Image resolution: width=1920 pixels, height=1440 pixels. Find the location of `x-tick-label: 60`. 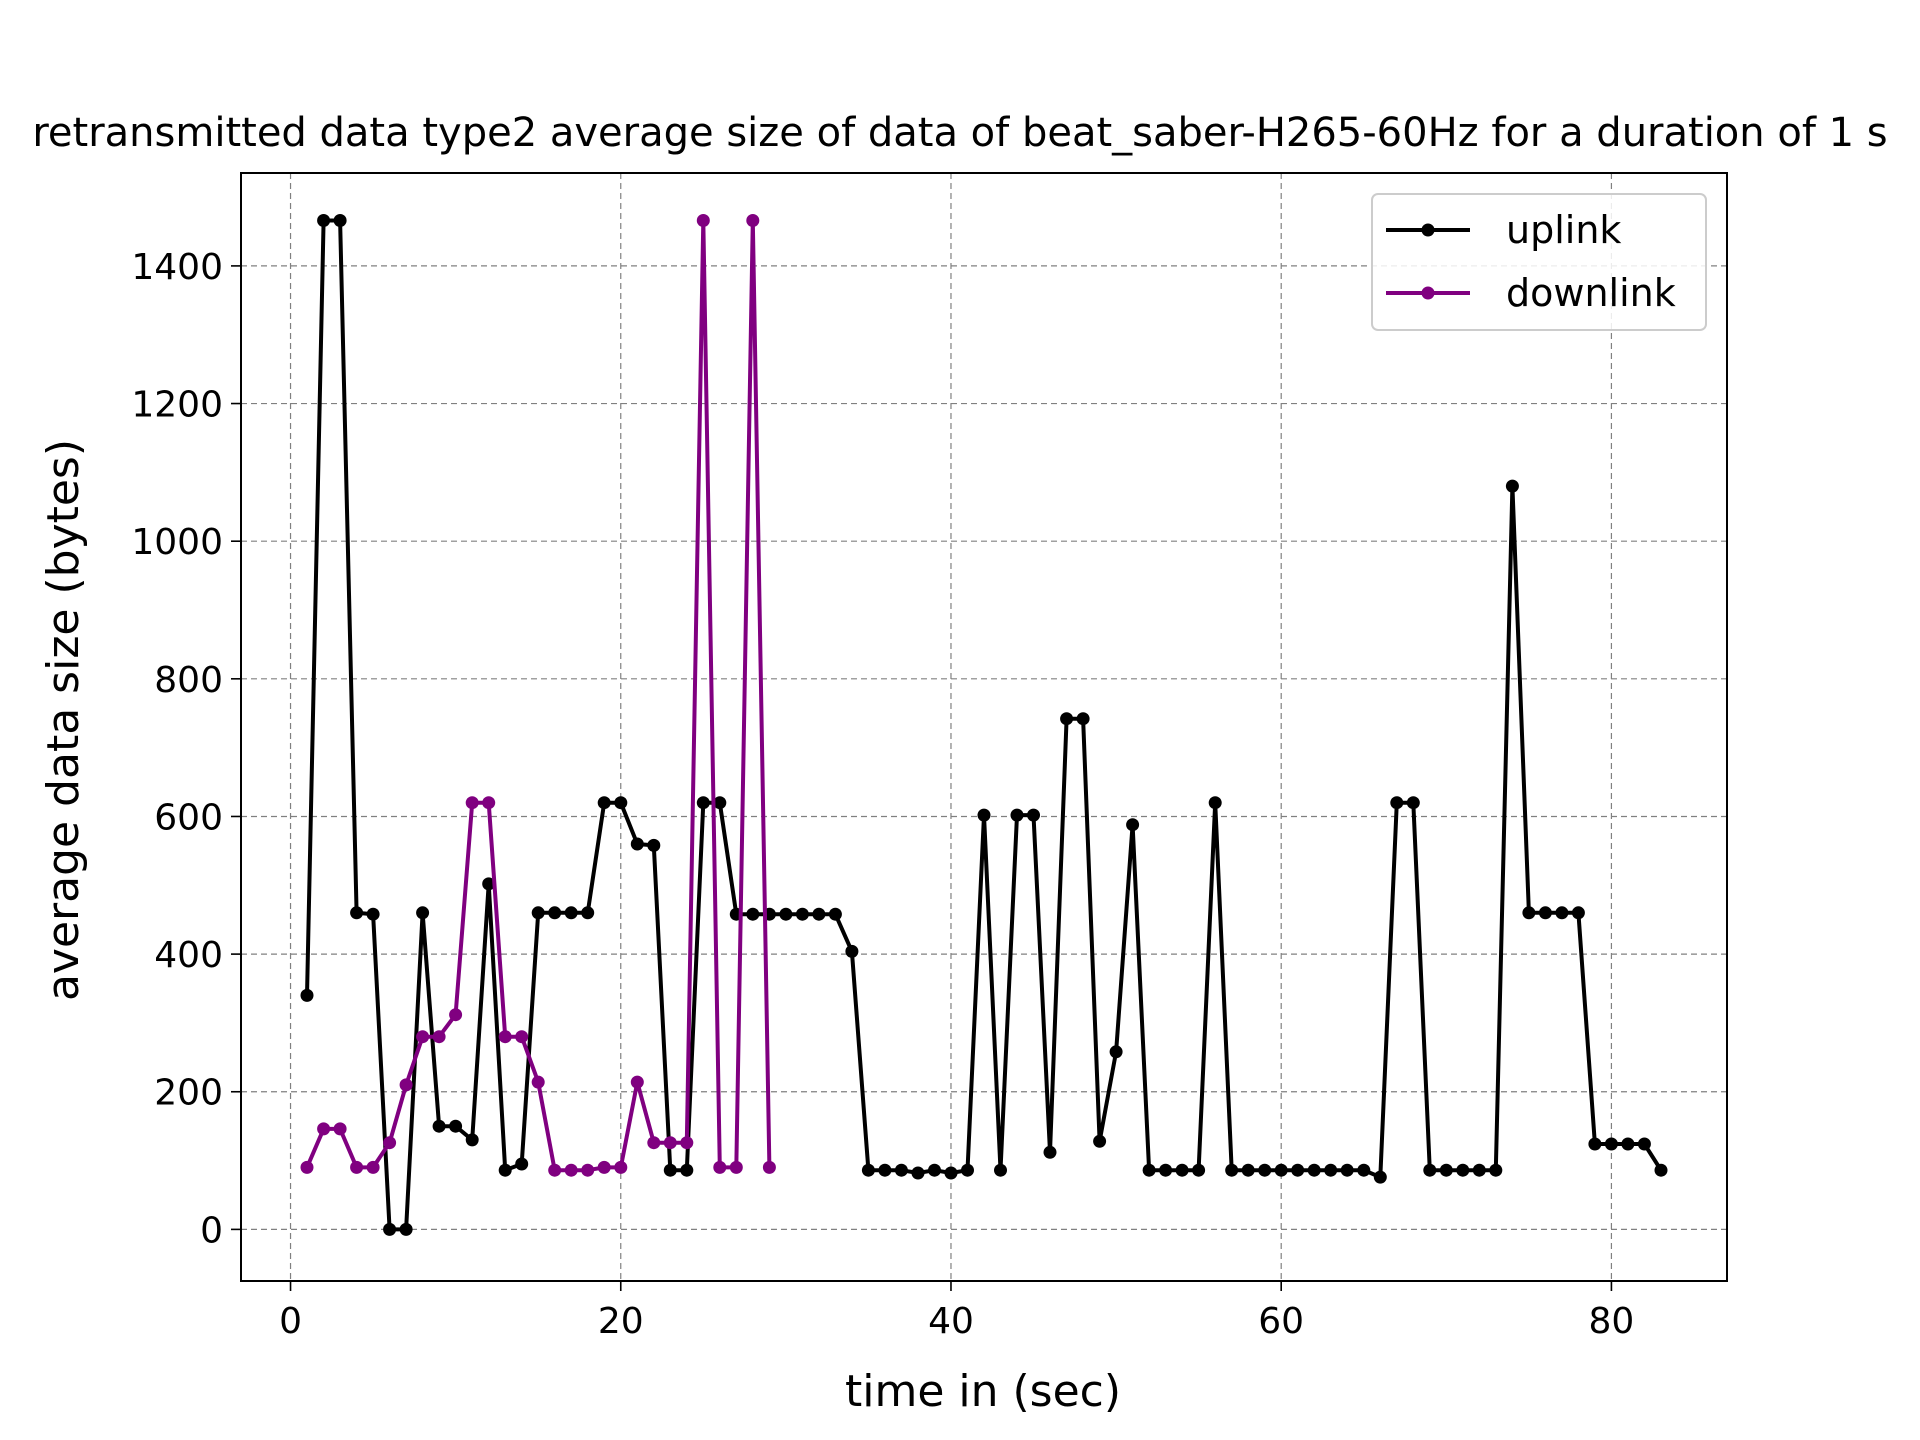

x-tick-label: 60 is located at coordinates (1281, 1321).